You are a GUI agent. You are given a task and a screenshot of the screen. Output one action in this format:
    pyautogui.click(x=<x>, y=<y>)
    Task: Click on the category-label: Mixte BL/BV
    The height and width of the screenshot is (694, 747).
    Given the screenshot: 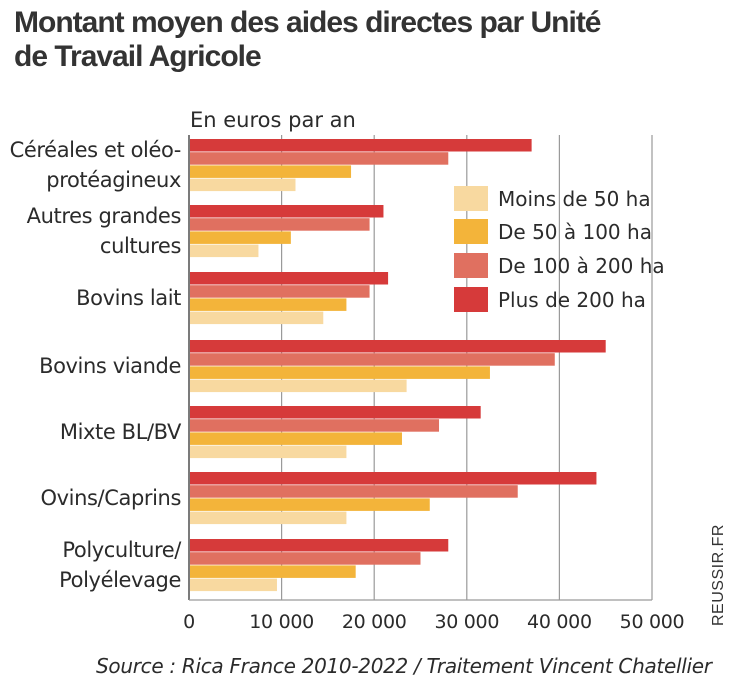 What is the action you would take?
    pyautogui.click(x=121, y=432)
    